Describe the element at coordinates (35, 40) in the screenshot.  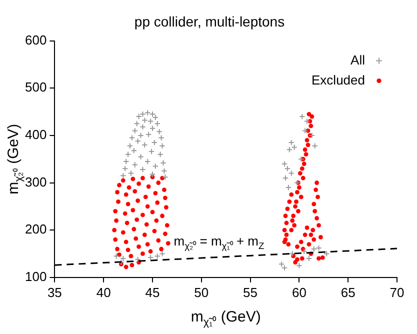
I see `y-tick-label: 600` at that location.